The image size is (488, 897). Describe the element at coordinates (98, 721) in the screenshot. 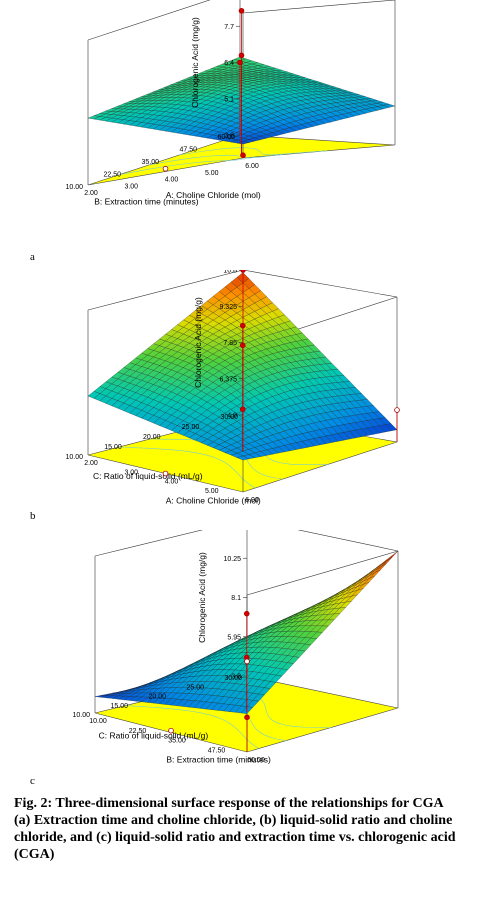

I see `x-tick-label: 10.00` at that location.